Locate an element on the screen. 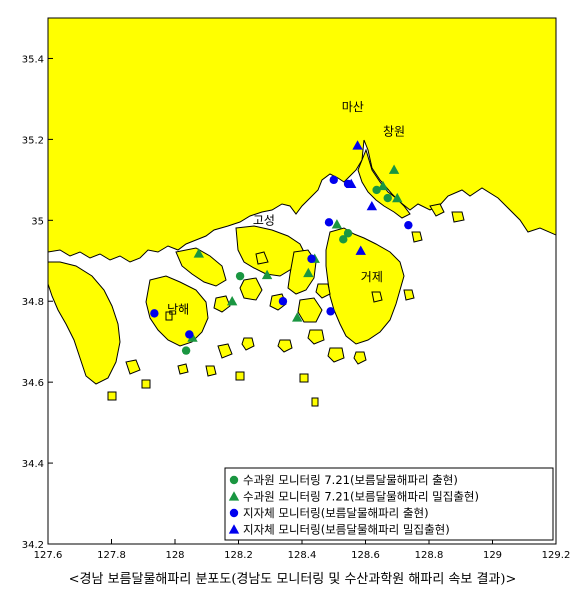 The width and height of the screenshot is (585, 600). legend-label-0: 수과원 모니터링 7.21(보름달물해파리 출현) is located at coordinates (350, 480).